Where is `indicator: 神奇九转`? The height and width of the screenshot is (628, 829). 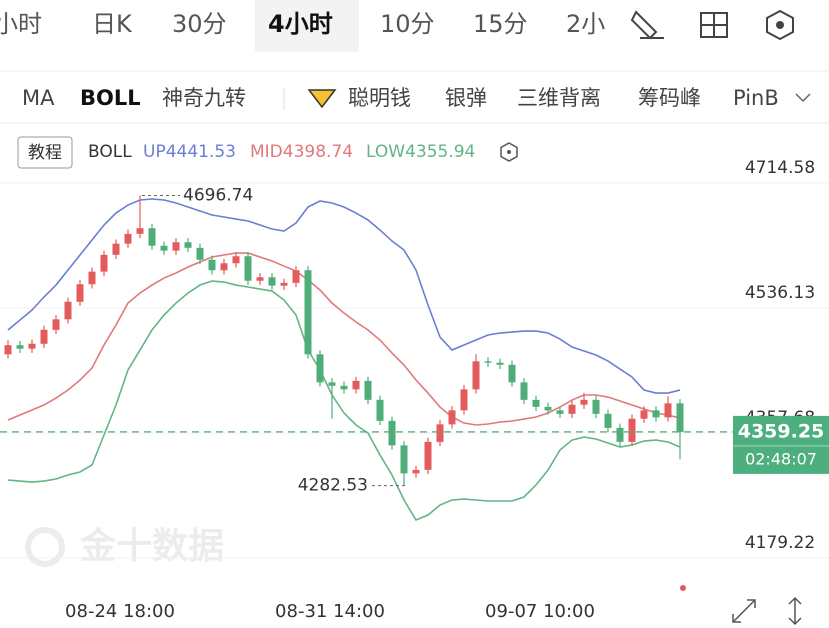 indicator: 神奇九转 is located at coordinates (204, 98).